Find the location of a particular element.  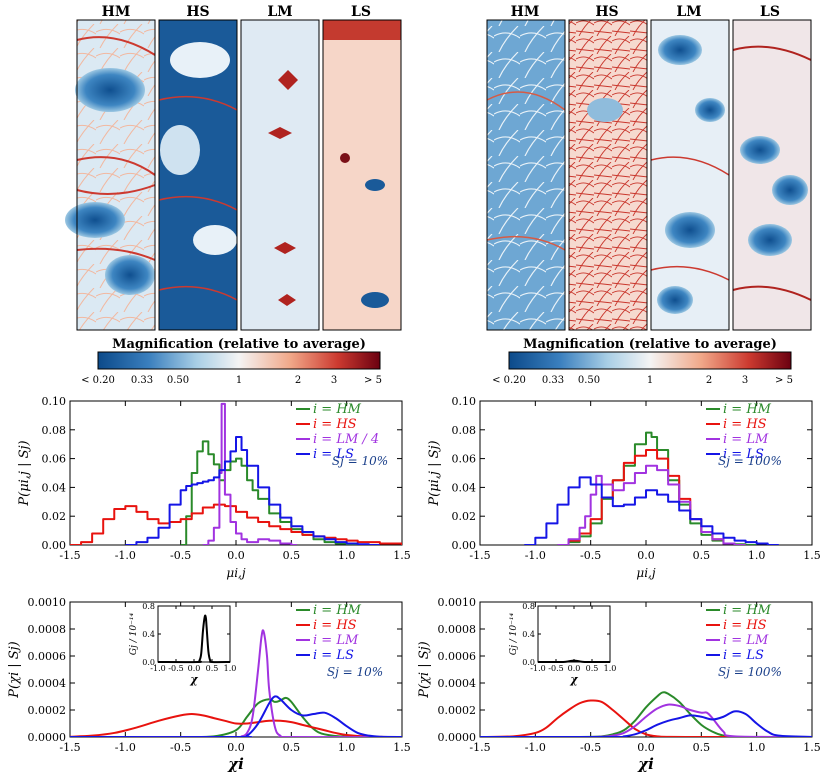

y-tick-label: 0.00 is located at coordinates (464, 545).